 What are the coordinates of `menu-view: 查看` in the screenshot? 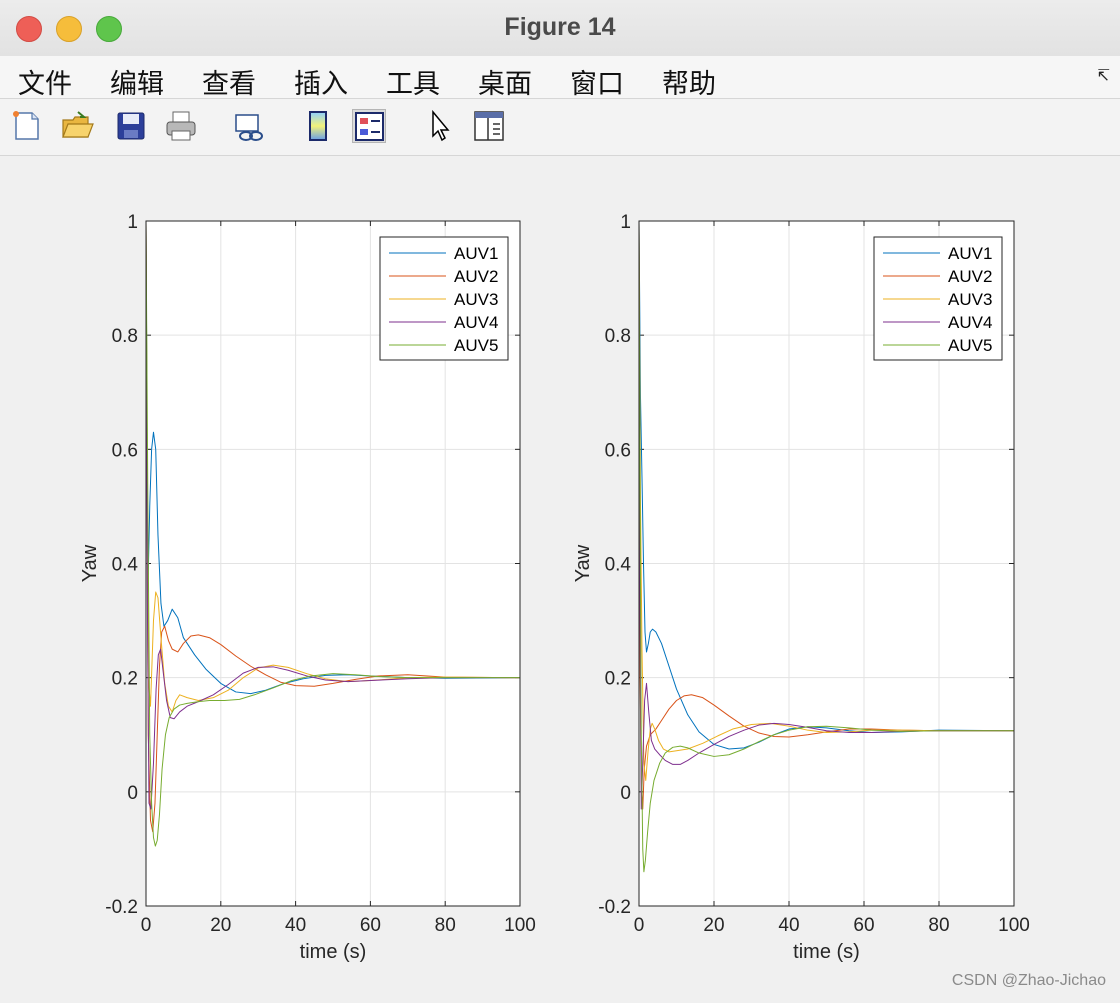 It's located at (229, 84).